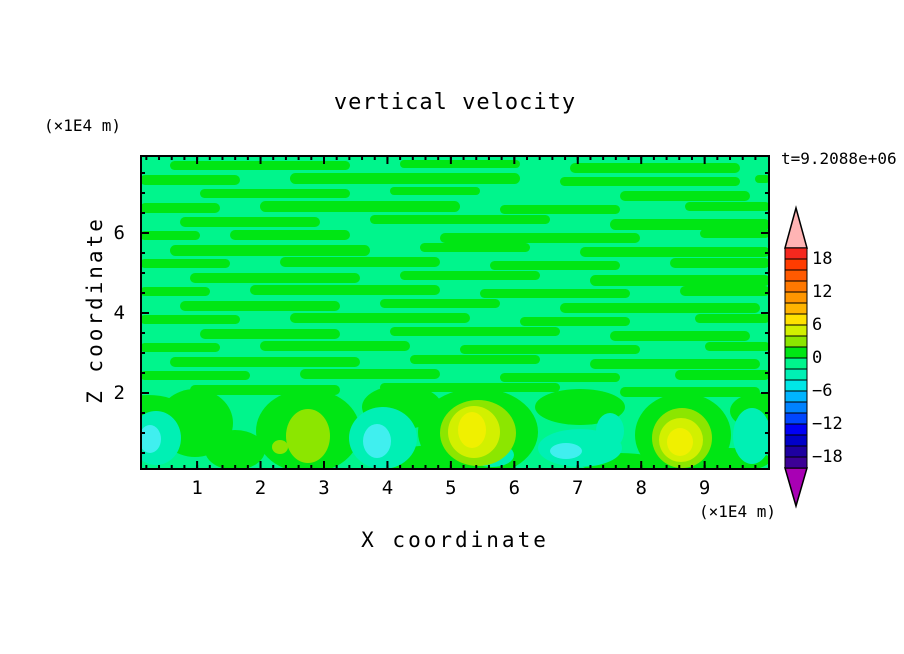  Describe the element at coordinates (83, 125) in the screenshot. I see `y-axis-unit-label: (×1E4 m)` at that location.